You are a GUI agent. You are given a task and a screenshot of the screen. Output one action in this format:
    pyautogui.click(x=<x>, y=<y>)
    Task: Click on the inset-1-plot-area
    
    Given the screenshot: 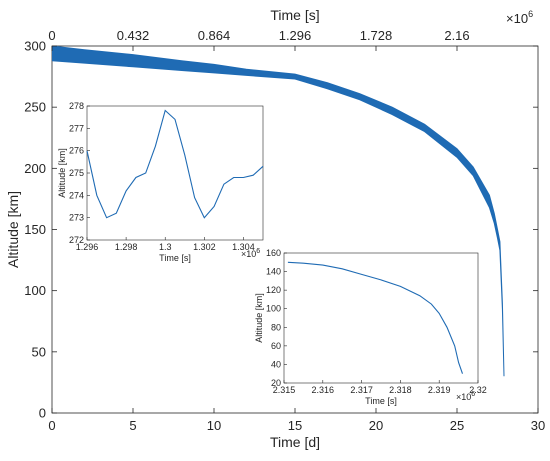 What is the action you would take?
    pyautogui.click(x=175, y=173)
    